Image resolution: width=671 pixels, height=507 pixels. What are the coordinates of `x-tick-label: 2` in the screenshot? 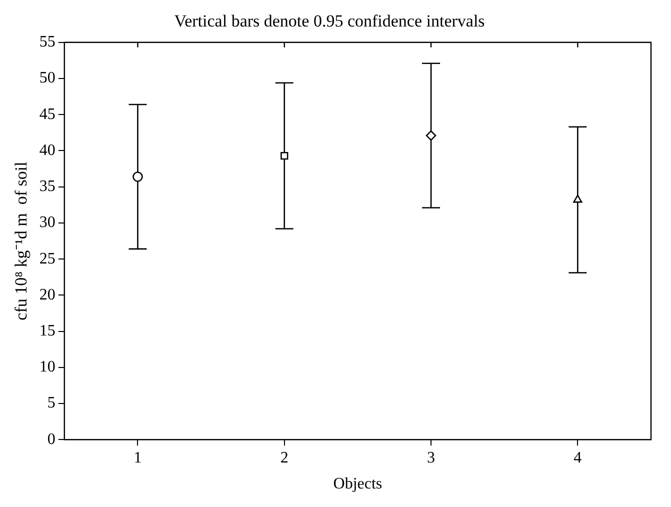 It's located at (284, 457).